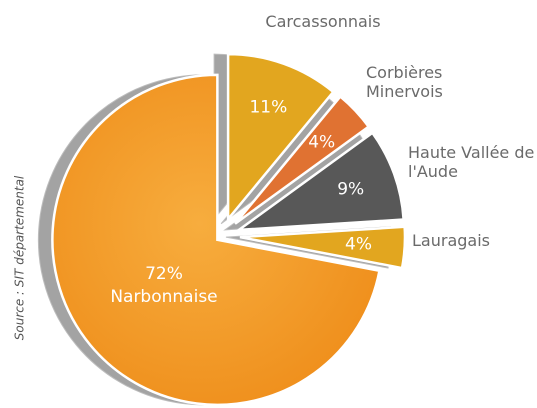 This screenshot has height=408, width=537. I want to click on value-label: 9%, so click(350, 190).